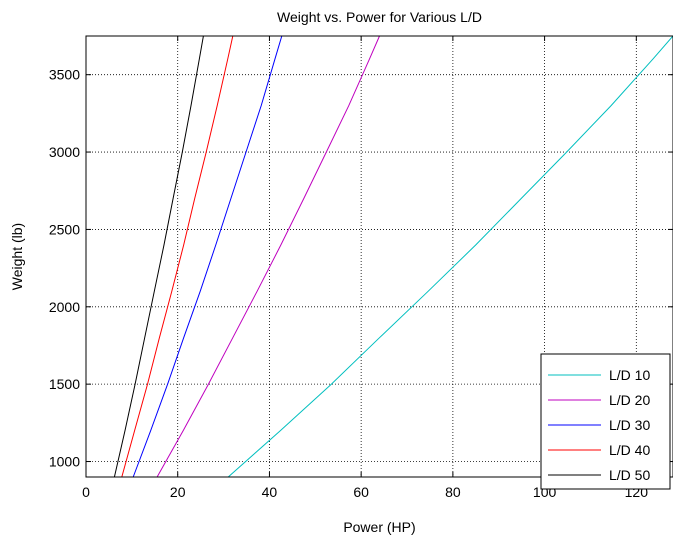  I want to click on x-tick-label: 20, so click(178, 492).